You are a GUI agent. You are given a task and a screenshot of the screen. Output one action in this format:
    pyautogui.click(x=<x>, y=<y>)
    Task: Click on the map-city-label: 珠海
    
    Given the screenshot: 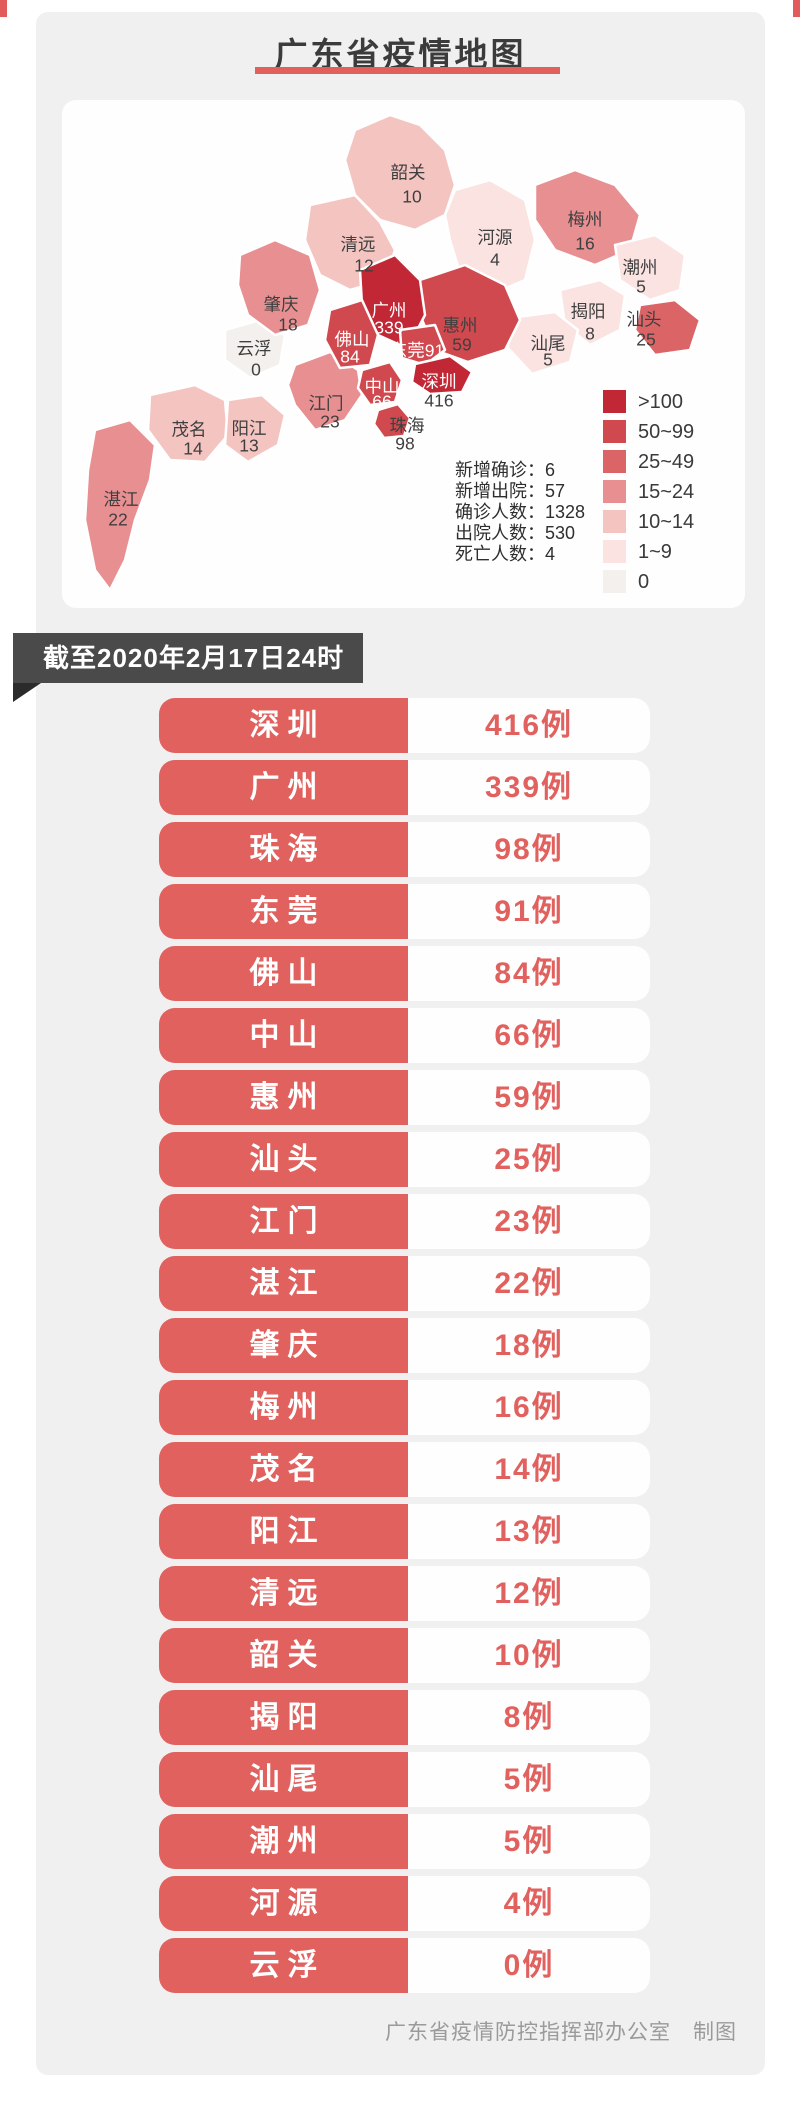 What is the action you would take?
    pyautogui.click(x=407, y=425)
    